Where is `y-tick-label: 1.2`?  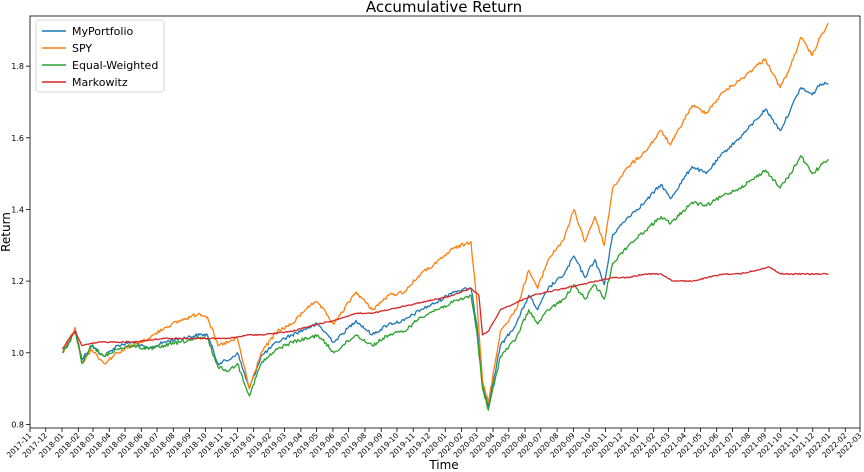
y-tick-label: 1.2 is located at coordinates (17, 281).